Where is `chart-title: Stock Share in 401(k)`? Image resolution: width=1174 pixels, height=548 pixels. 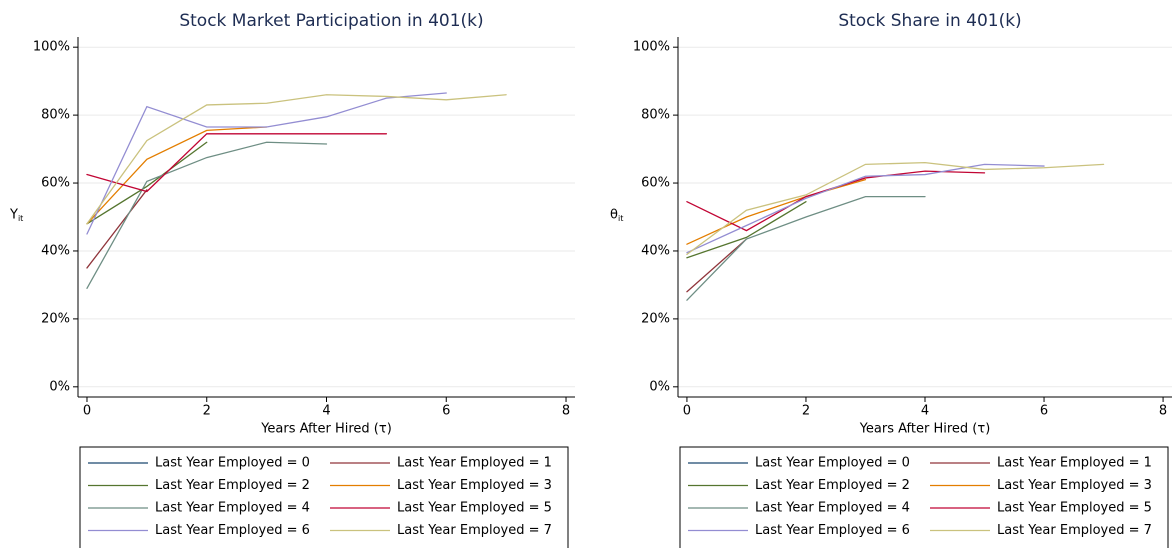
chart-title: Stock Share in 401(k) is located at coordinates (929, 21).